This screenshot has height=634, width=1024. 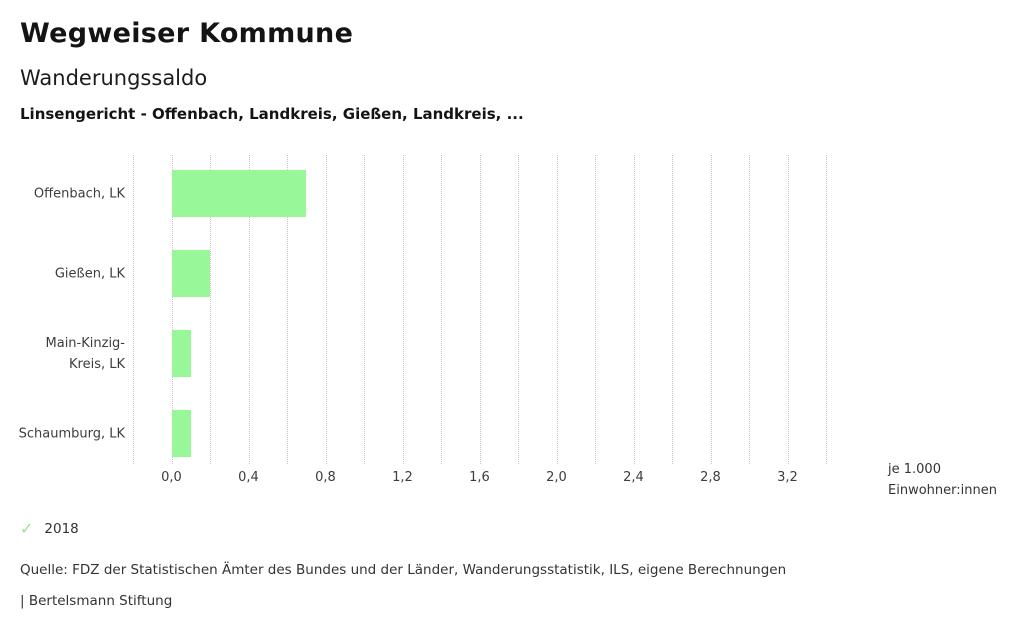 I want to click on check-icon: ✓, so click(x=27, y=528).